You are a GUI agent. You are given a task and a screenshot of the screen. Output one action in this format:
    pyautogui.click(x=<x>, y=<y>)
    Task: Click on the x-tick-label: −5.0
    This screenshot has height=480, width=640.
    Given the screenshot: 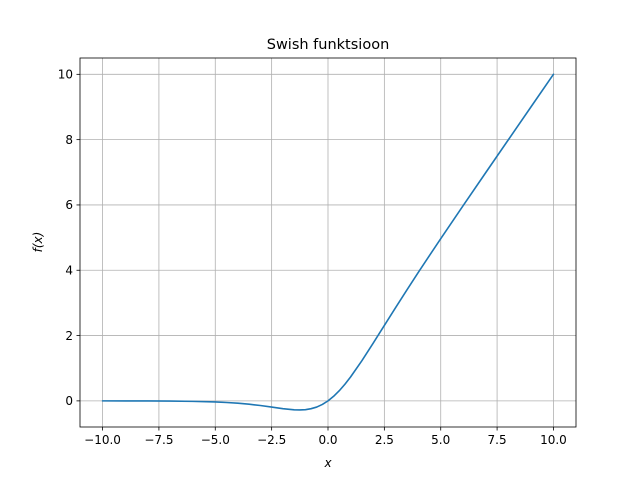 What is the action you would take?
    pyautogui.click(x=215, y=440)
    